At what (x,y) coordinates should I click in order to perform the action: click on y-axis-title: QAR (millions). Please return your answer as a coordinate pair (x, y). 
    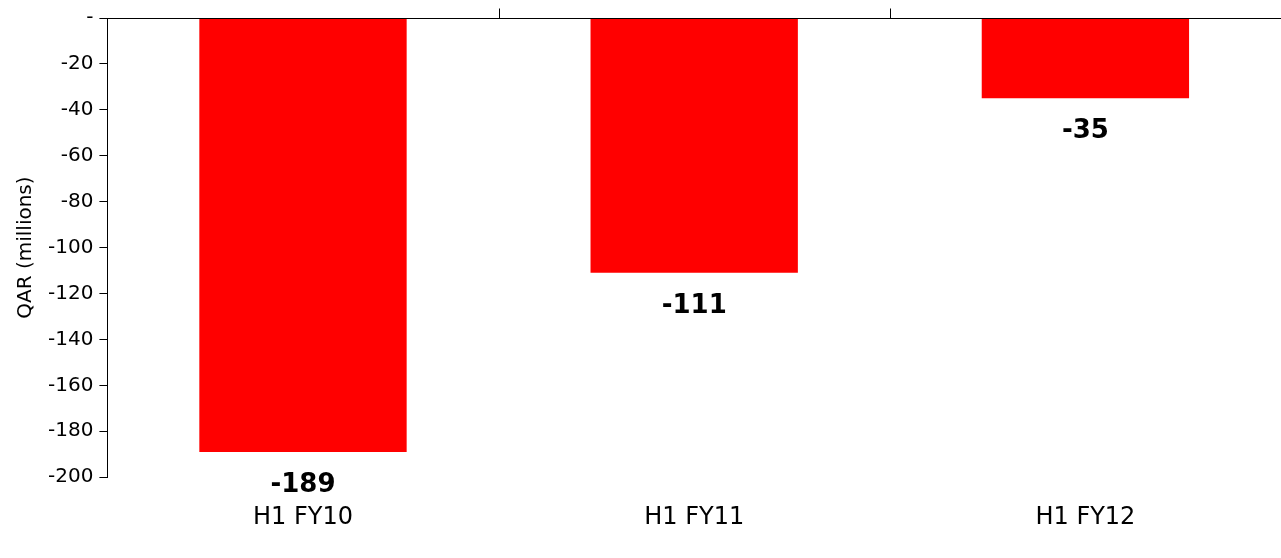
    Looking at the image, I should click on (24, 247).